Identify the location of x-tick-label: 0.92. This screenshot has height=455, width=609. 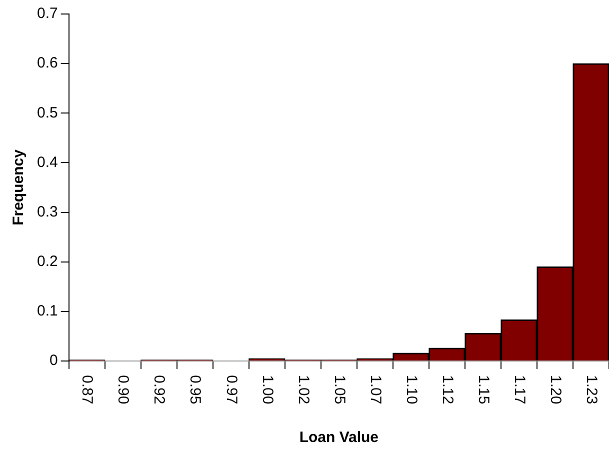
(159, 389).